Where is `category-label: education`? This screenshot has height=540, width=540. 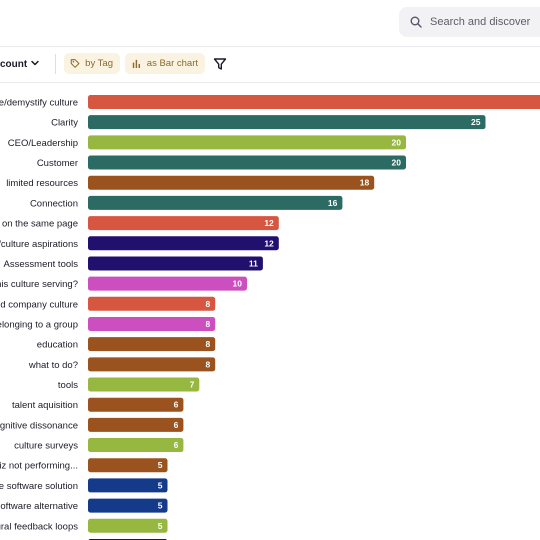 category-label: education is located at coordinates (57, 345).